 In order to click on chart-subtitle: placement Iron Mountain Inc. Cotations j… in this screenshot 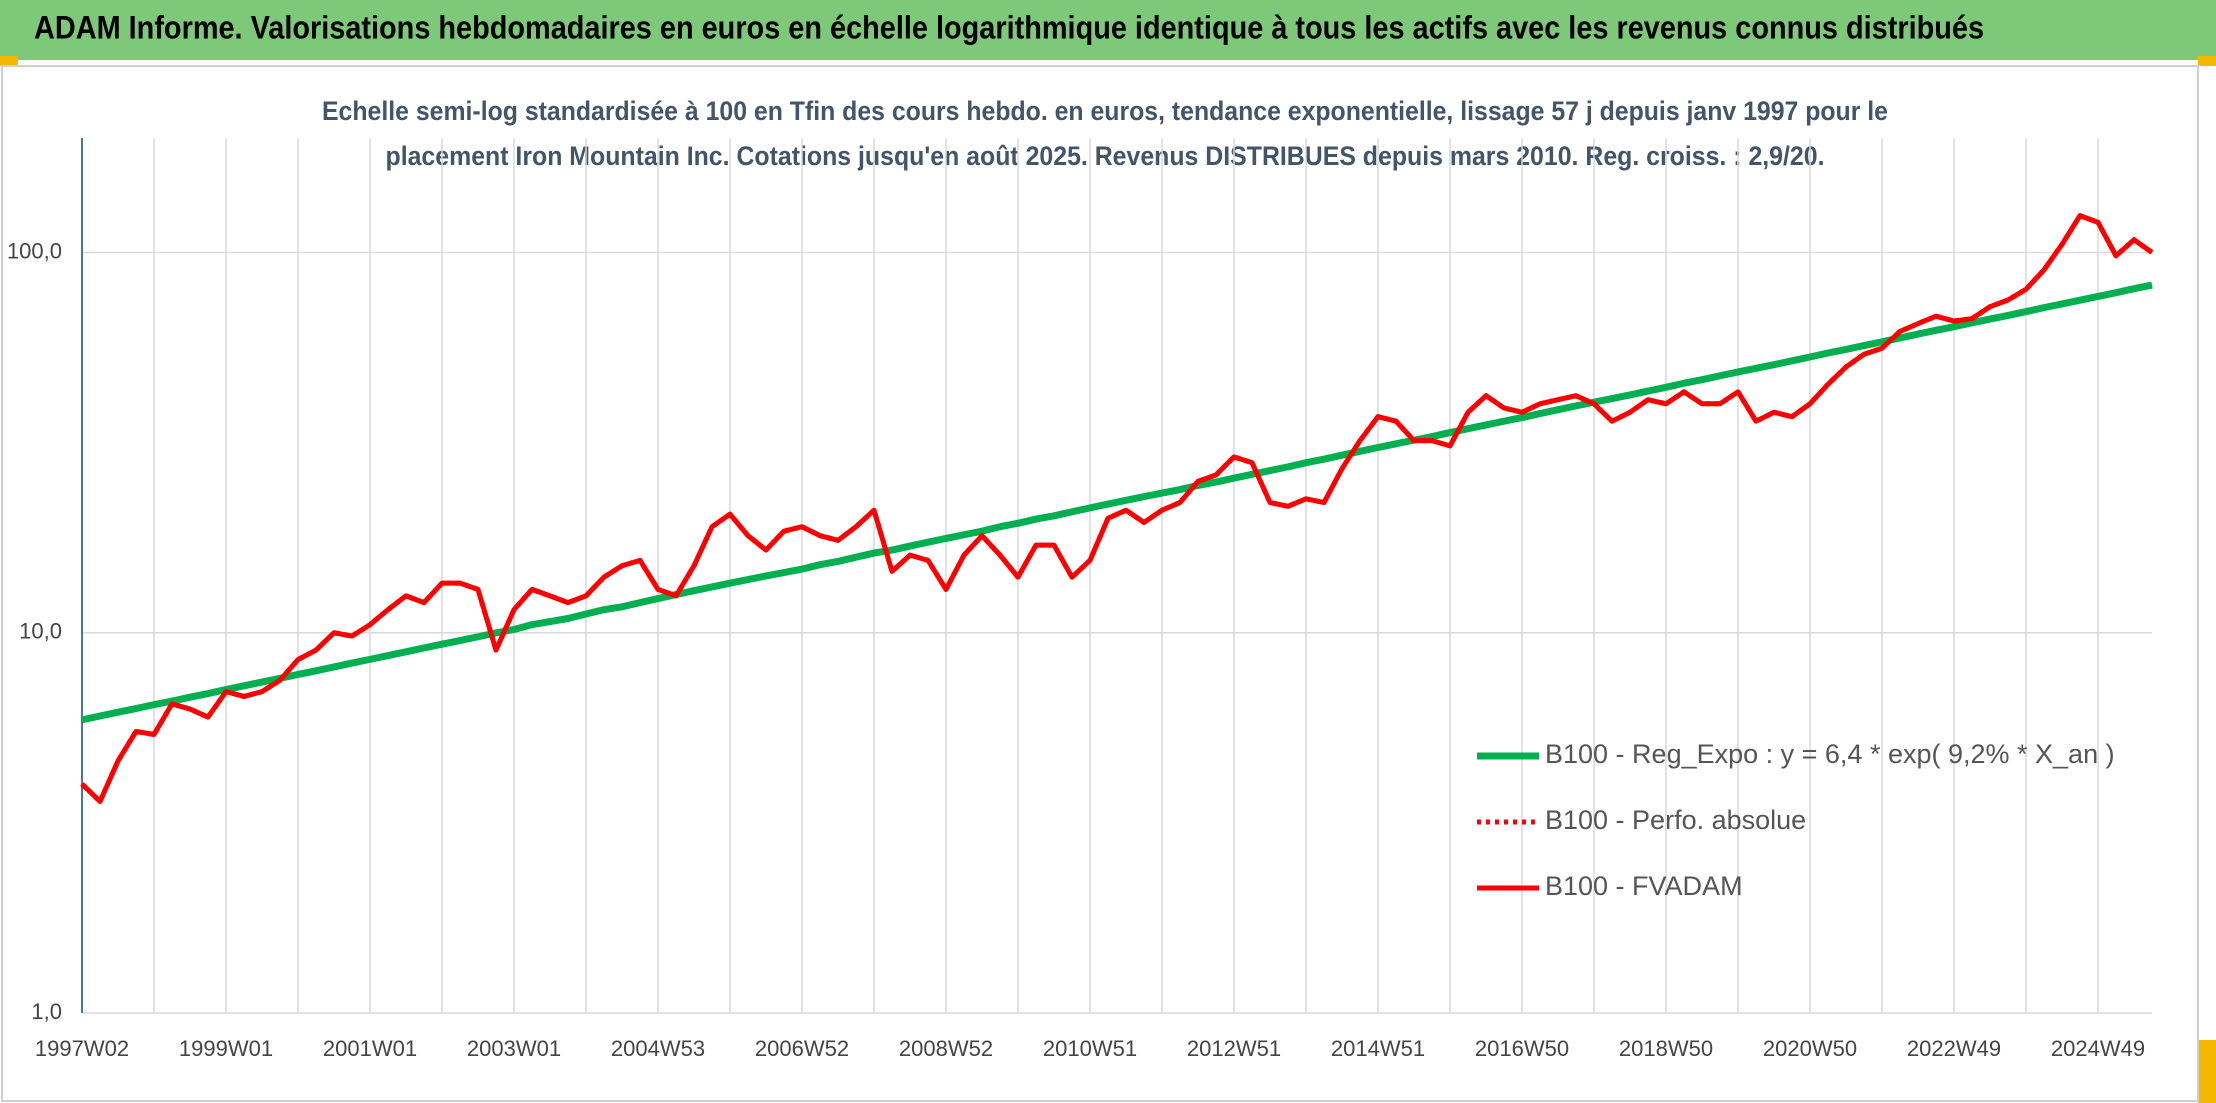, I will do `click(1105, 156)`.